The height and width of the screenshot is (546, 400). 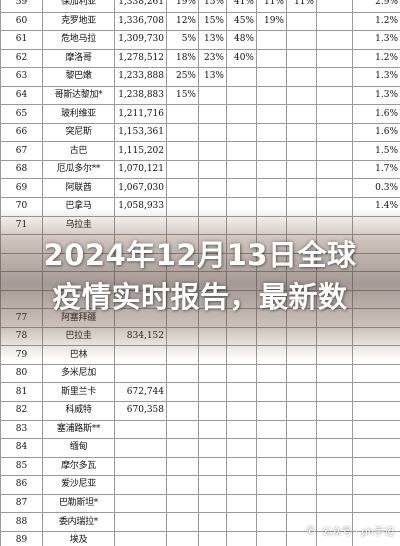 I want to click on cases-cell: 1,115,202, so click(x=140, y=151).